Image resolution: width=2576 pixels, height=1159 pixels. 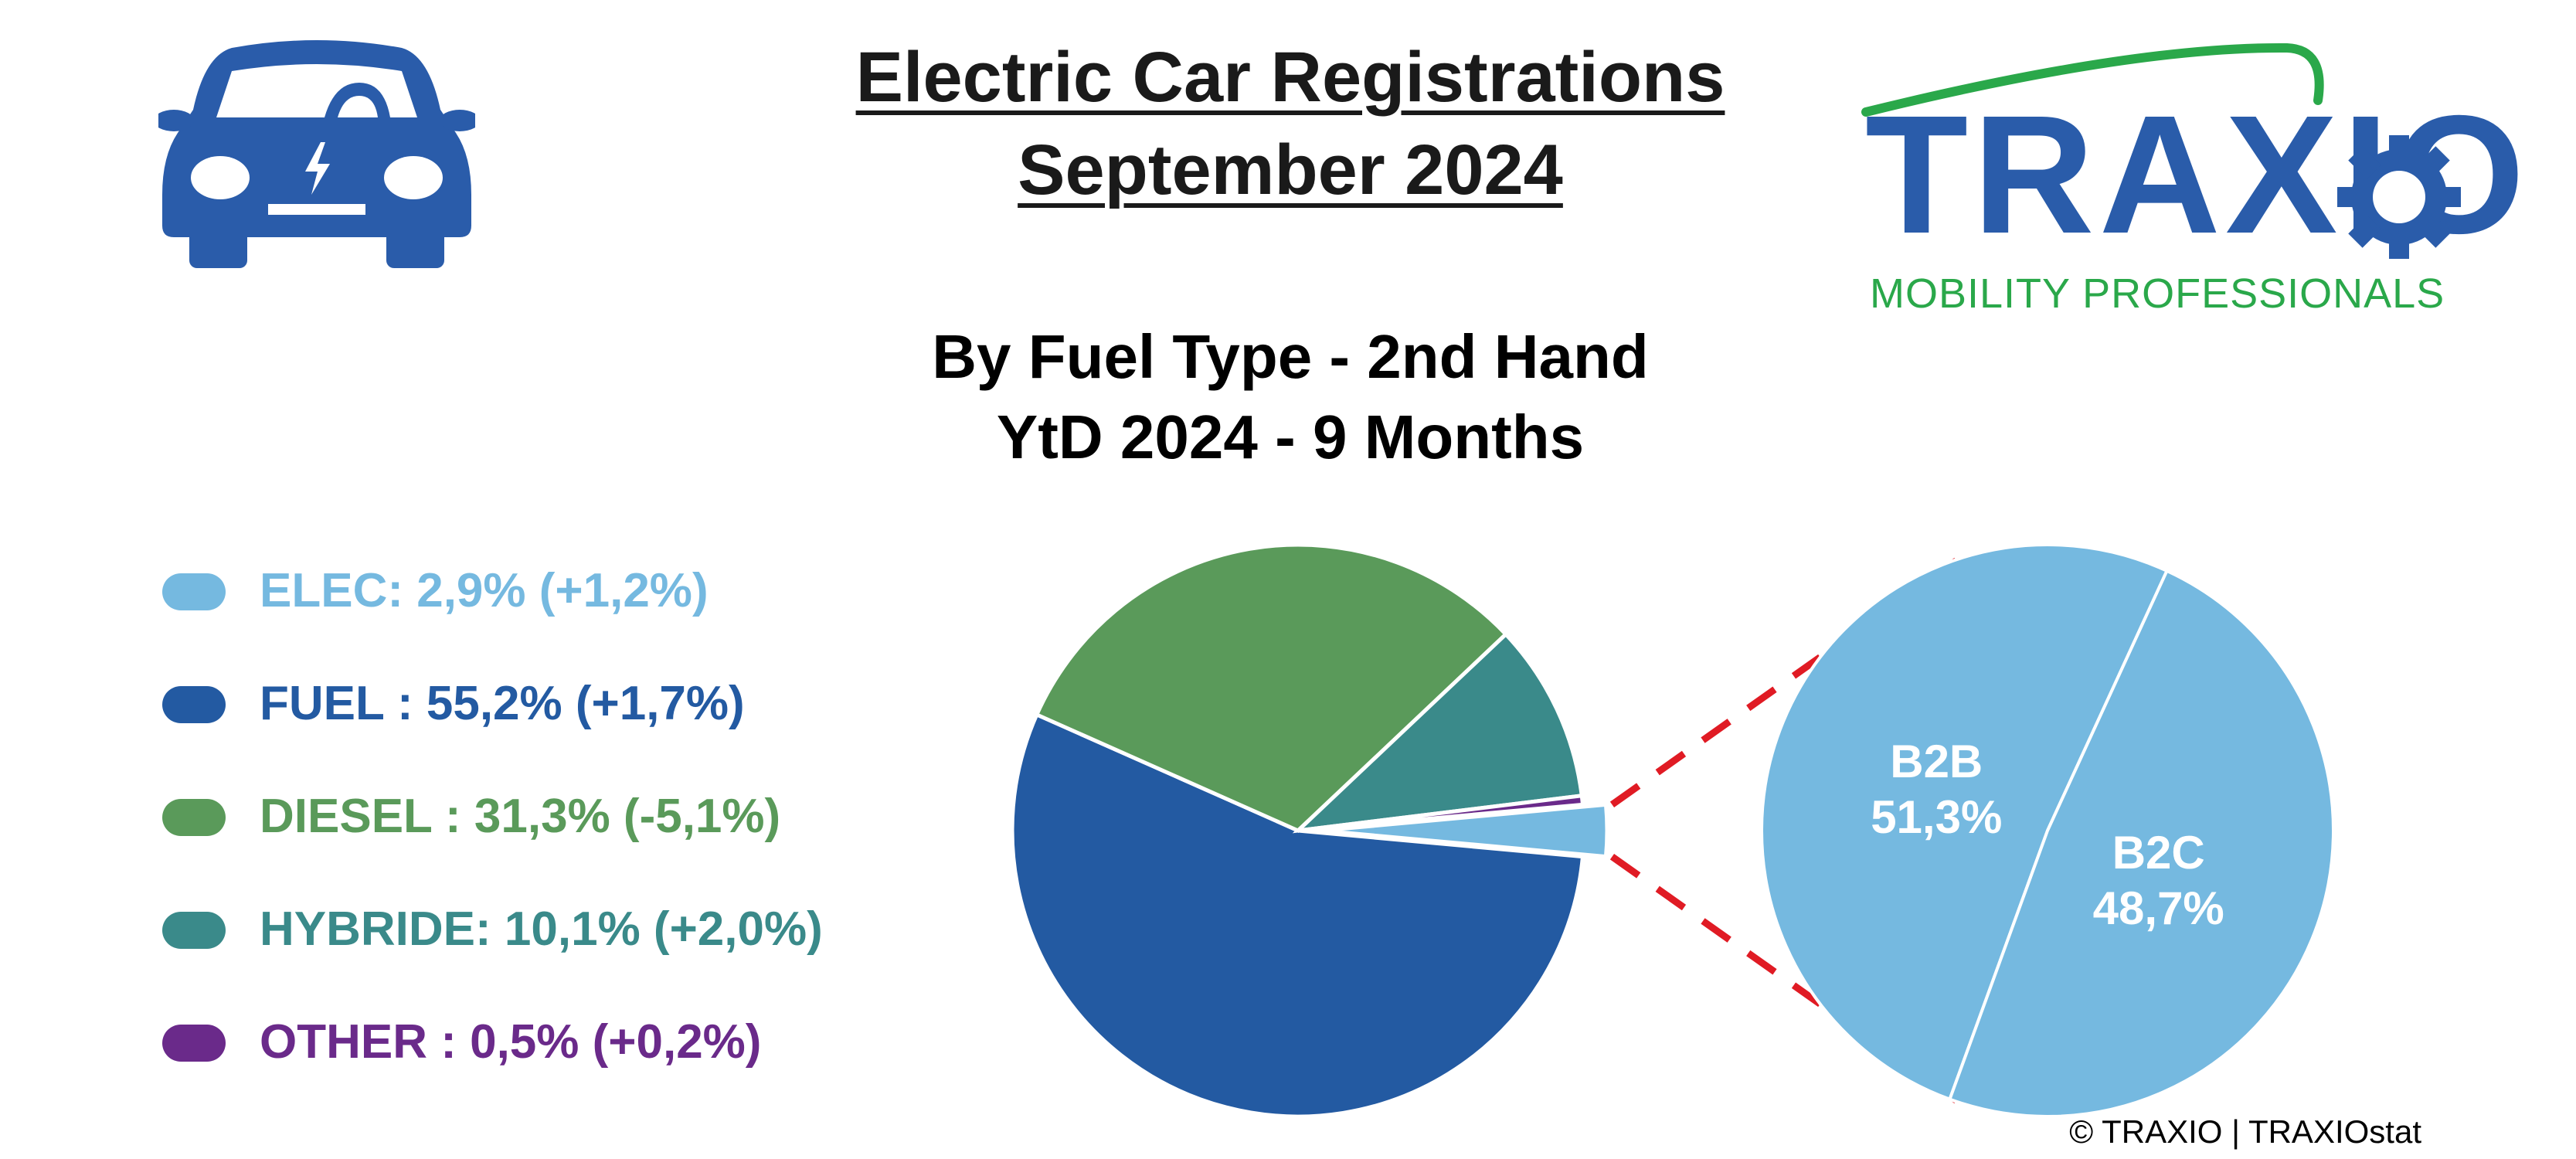 I want to click on legend-label: HYBRIDE: 10,1% (+2,0%), so click(x=541, y=929).